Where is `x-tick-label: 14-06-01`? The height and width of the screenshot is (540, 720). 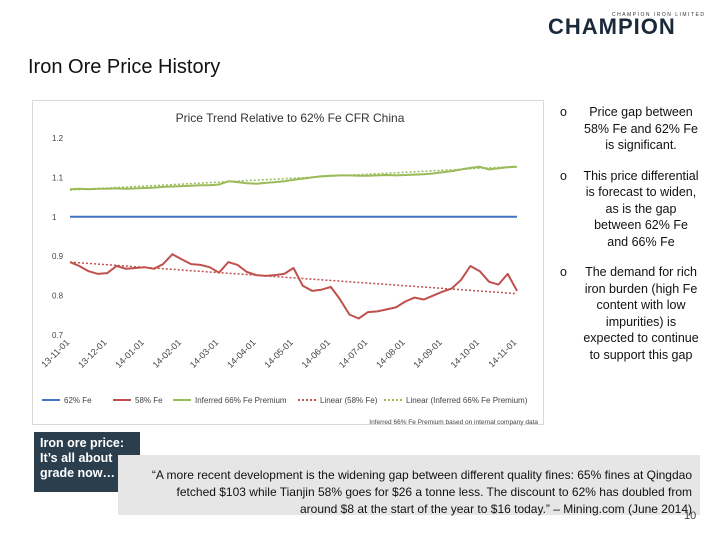
x-tick-label: 14-06-01 is located at coordinates (316, 353).